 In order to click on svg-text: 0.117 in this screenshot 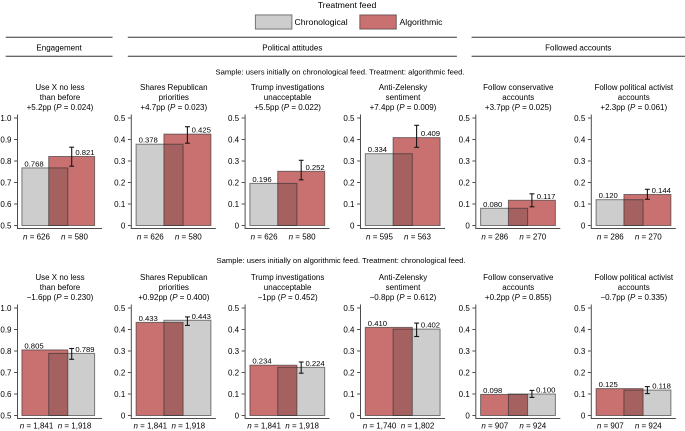, I will do `click(546, 196)`.